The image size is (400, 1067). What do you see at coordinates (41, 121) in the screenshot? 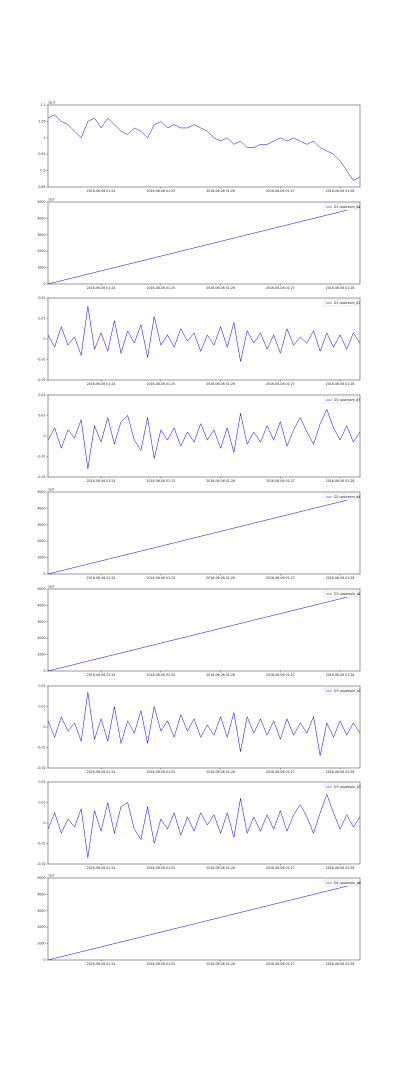
I see `y-tick-label: 1.05` at bounding box center [41, 121].